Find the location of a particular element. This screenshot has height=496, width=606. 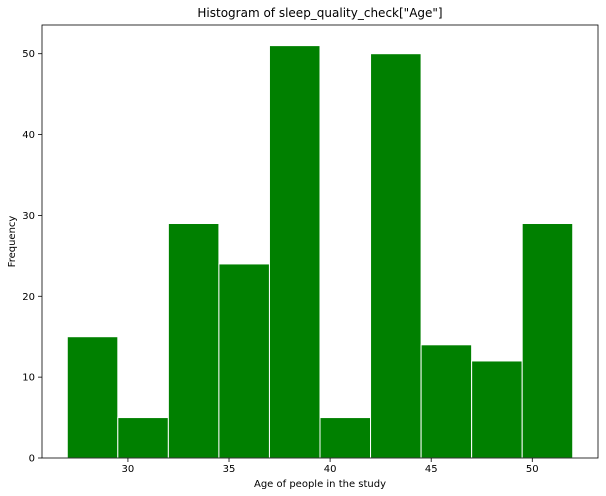

x-axis-ticks: 30 35 40 45 50 is located at coordinates (330, 466).